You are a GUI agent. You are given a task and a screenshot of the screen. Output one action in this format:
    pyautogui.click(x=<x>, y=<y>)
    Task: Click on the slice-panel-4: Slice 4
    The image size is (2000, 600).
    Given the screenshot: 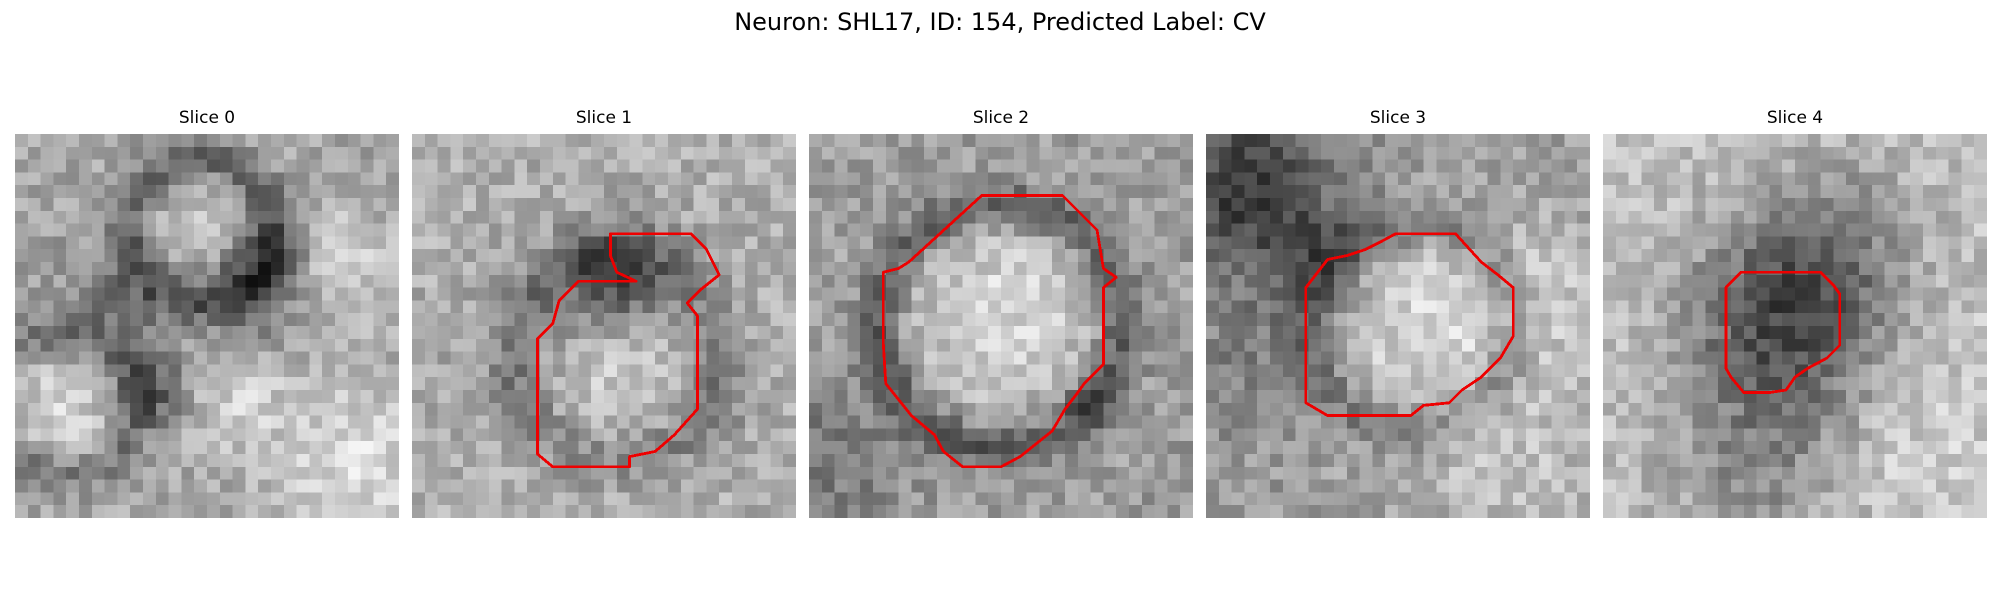 What is the action you would take?
    pyautogui.click(x=1795, y=314)
    